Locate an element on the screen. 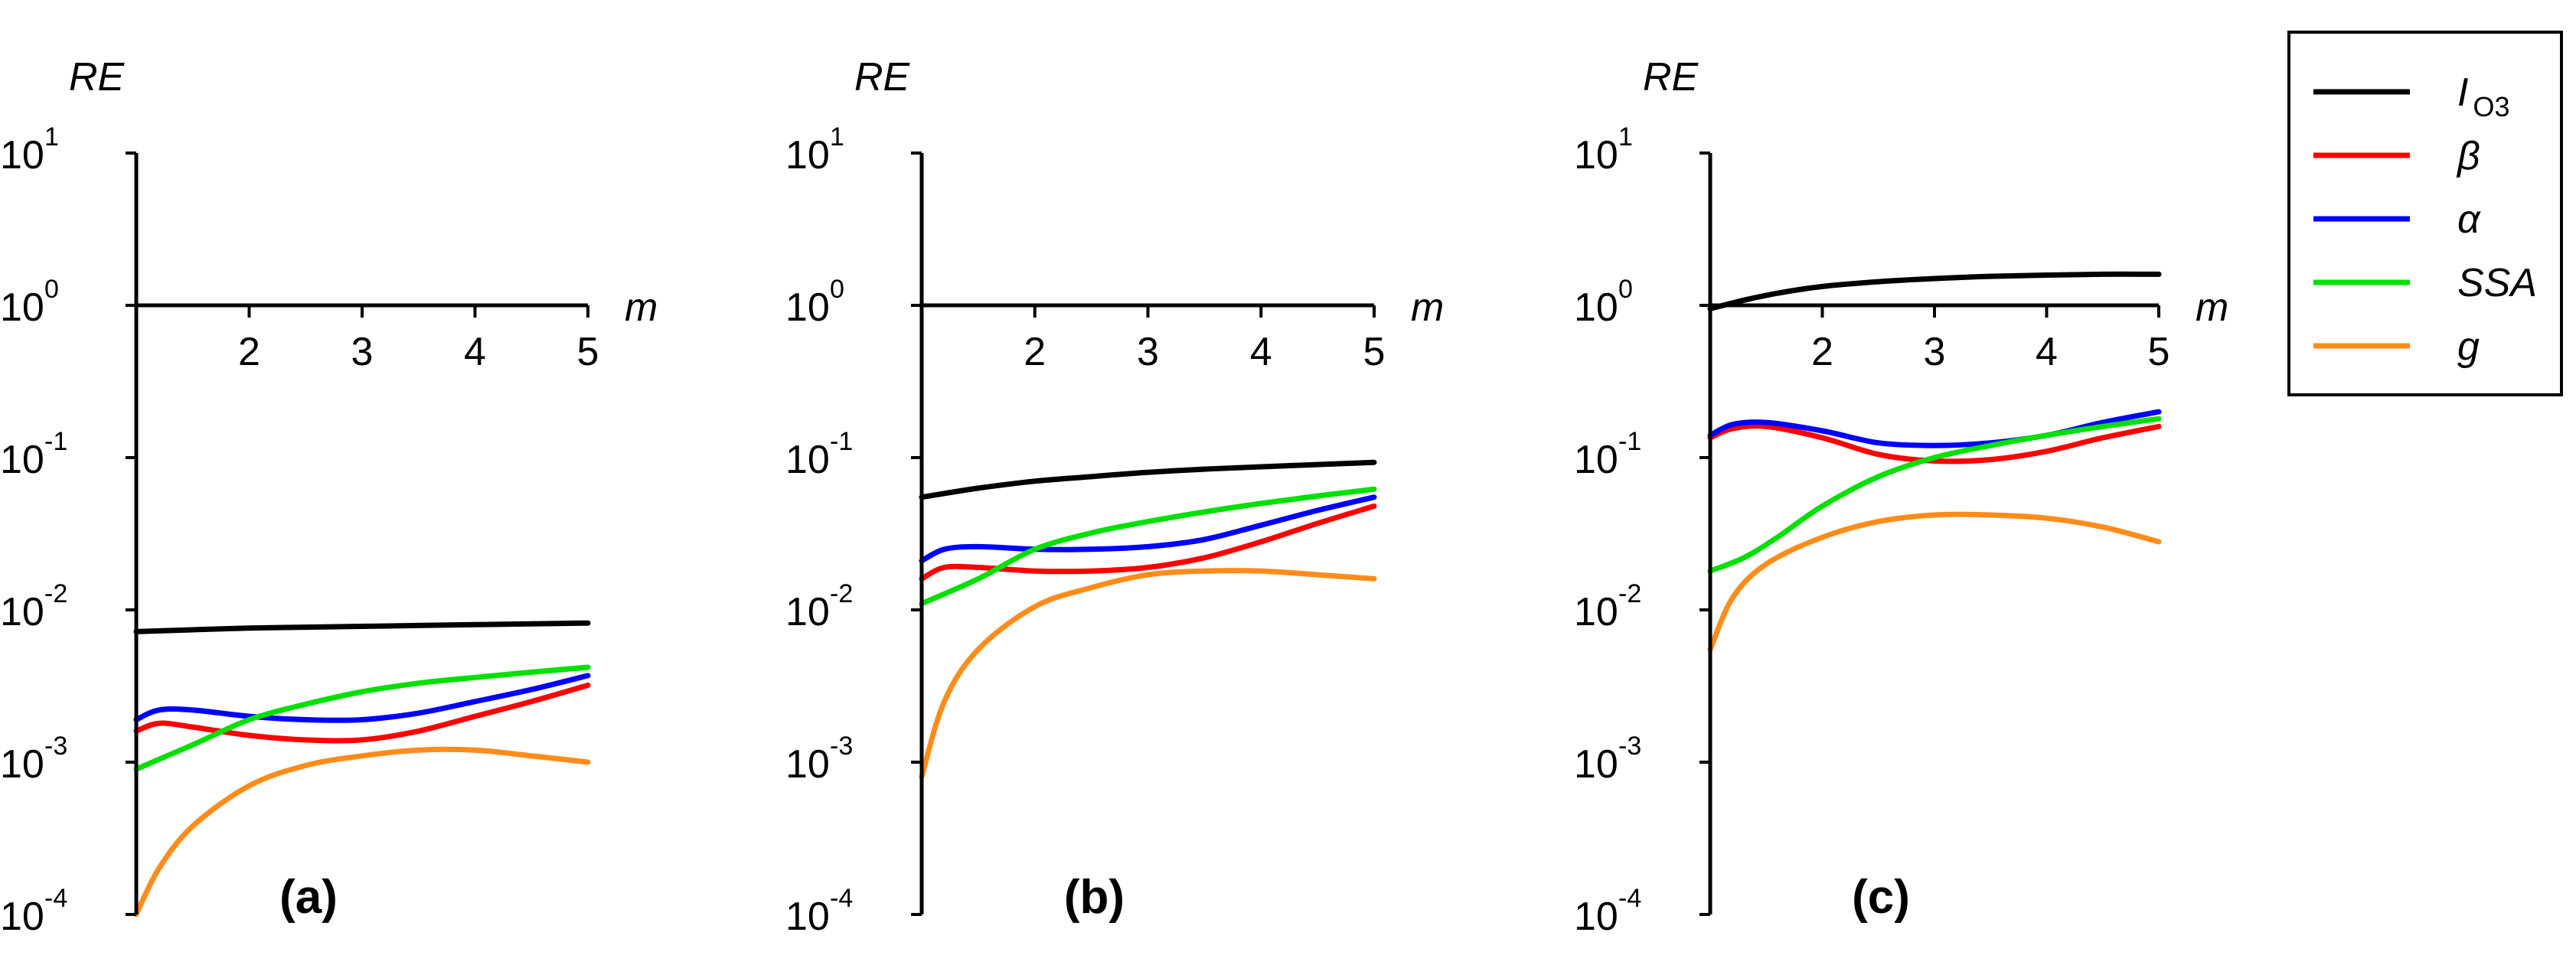 The width and height of the screenshot is (2576, 955). series-line-alpha is located at coordinates (1148, 529).